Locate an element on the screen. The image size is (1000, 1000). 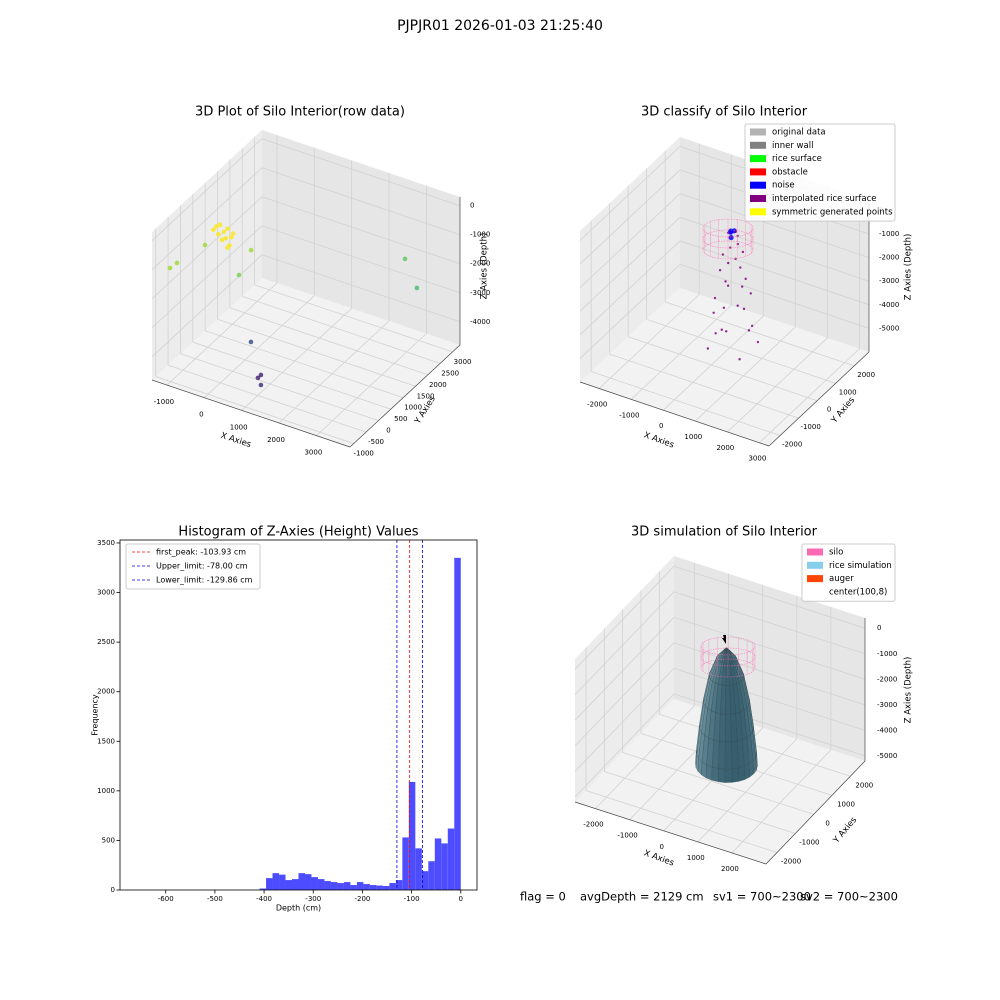
x-tick-label: 3000 is located at coordinates (313, 453).